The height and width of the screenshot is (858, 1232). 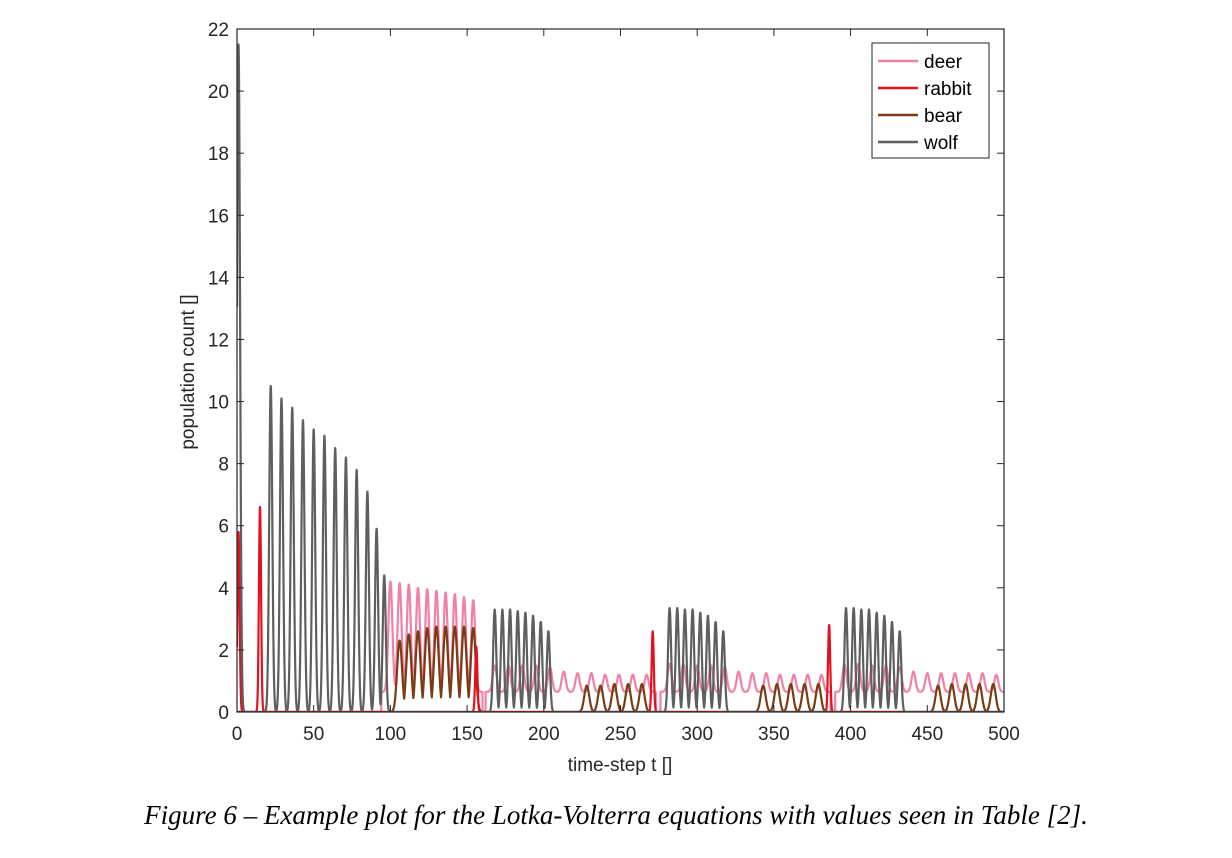 I want to click on y-tick-label: 10, so click(x=218, y=403).